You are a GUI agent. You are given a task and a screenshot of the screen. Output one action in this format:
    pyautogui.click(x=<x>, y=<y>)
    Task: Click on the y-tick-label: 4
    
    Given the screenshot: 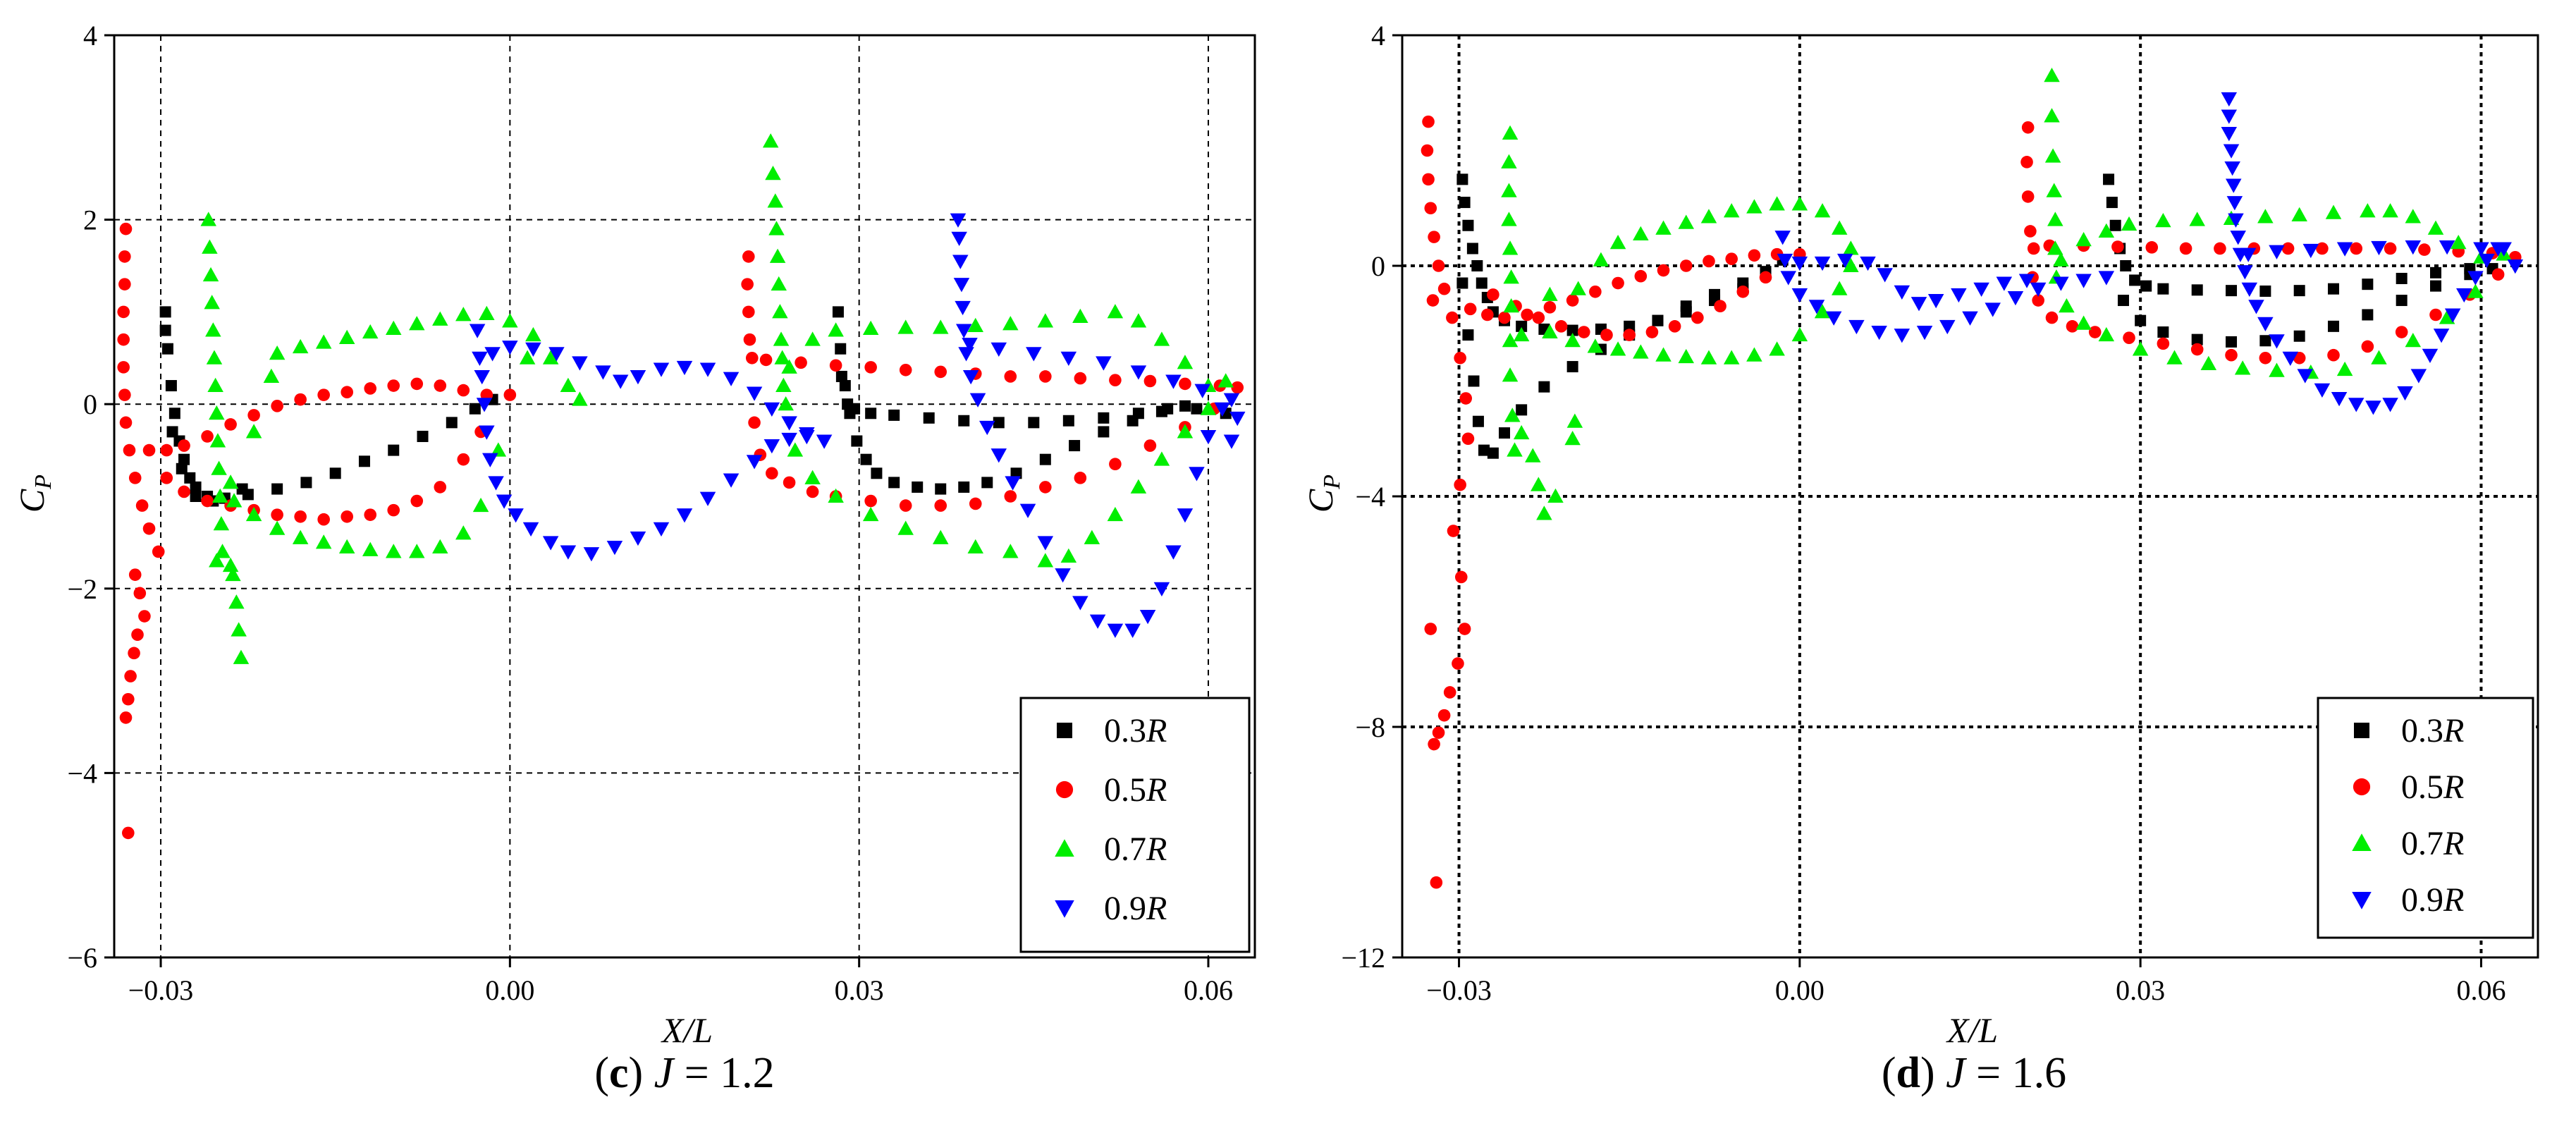 What is the action you would take?
    pyautogui.click(x=1378, y=35)
    